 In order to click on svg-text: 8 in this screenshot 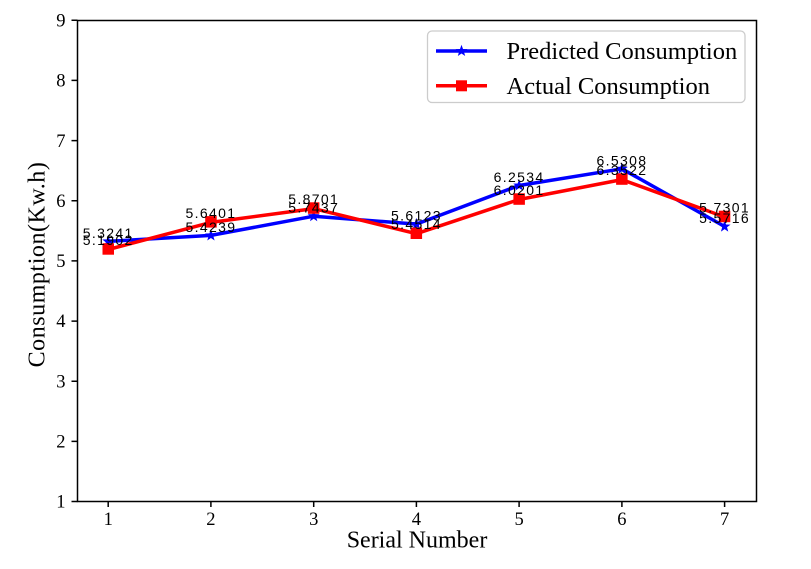, I will do `click(60, 82)`.